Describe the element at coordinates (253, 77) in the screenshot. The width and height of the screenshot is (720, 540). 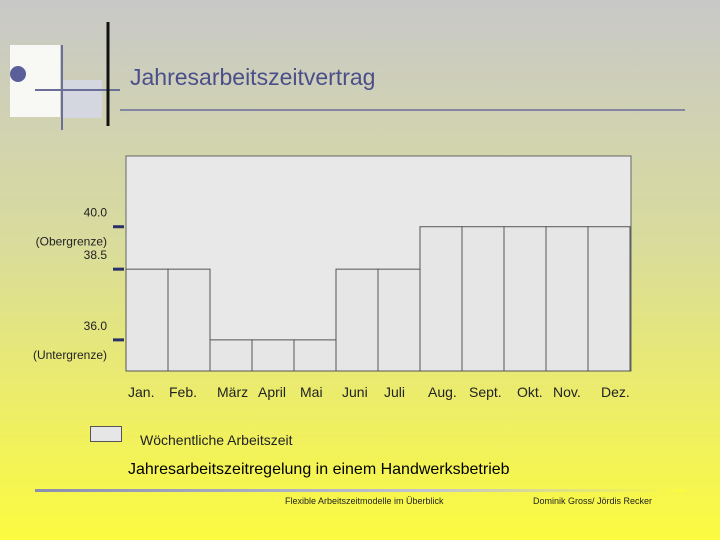
I see `page-title: Jahresarbeitszeitvertrag` at that location.